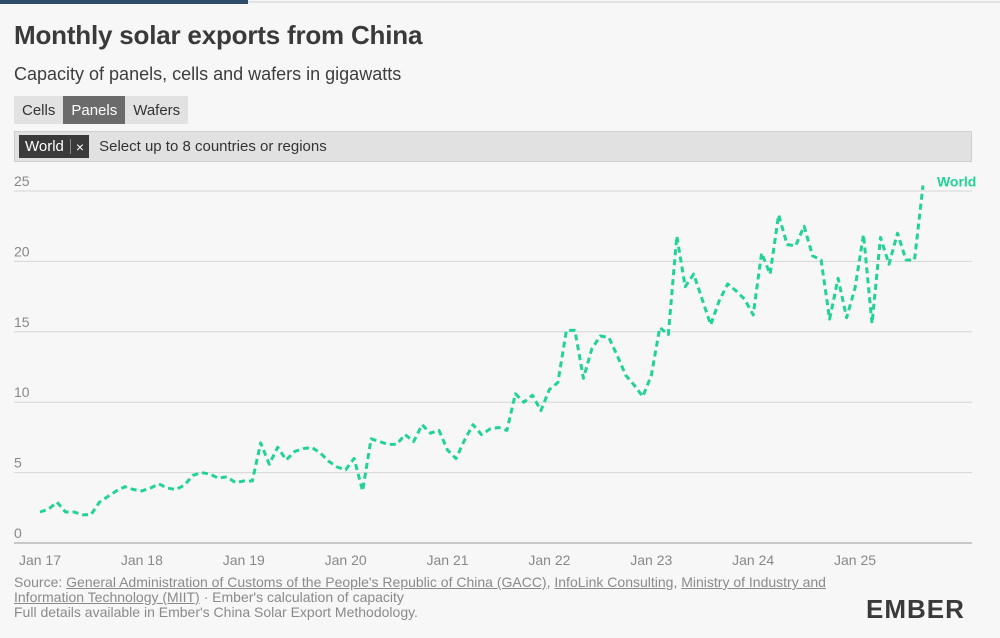 The width and height of the screenshot is (1000, 638). Describe the element at coordinates (213, 146) in the screenshot. I see `selector-placeholder: Select up to 8 countries or regions` at that location.